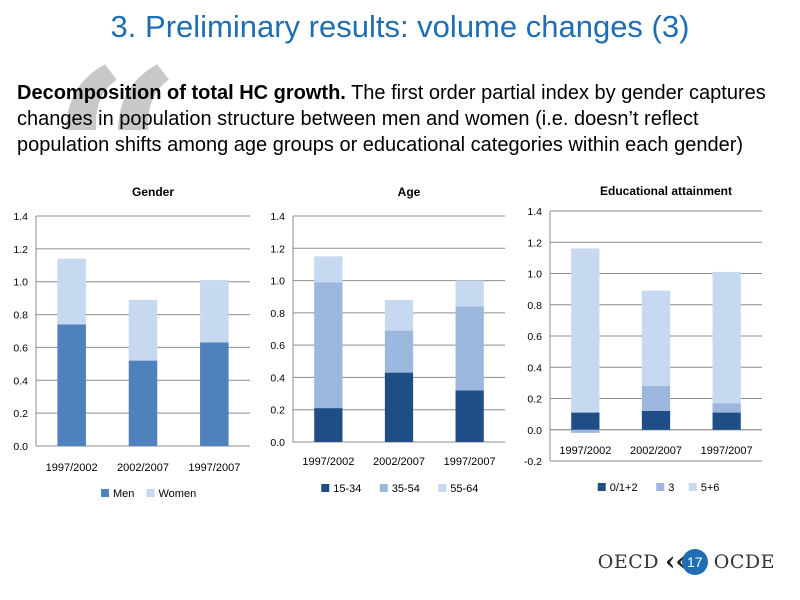 The width and height of the screenshot is (800, 600). What do you see at coordinates (178, 494) in the screenshot?
I see `legend-label: Women` at bounding box center [178, 494].